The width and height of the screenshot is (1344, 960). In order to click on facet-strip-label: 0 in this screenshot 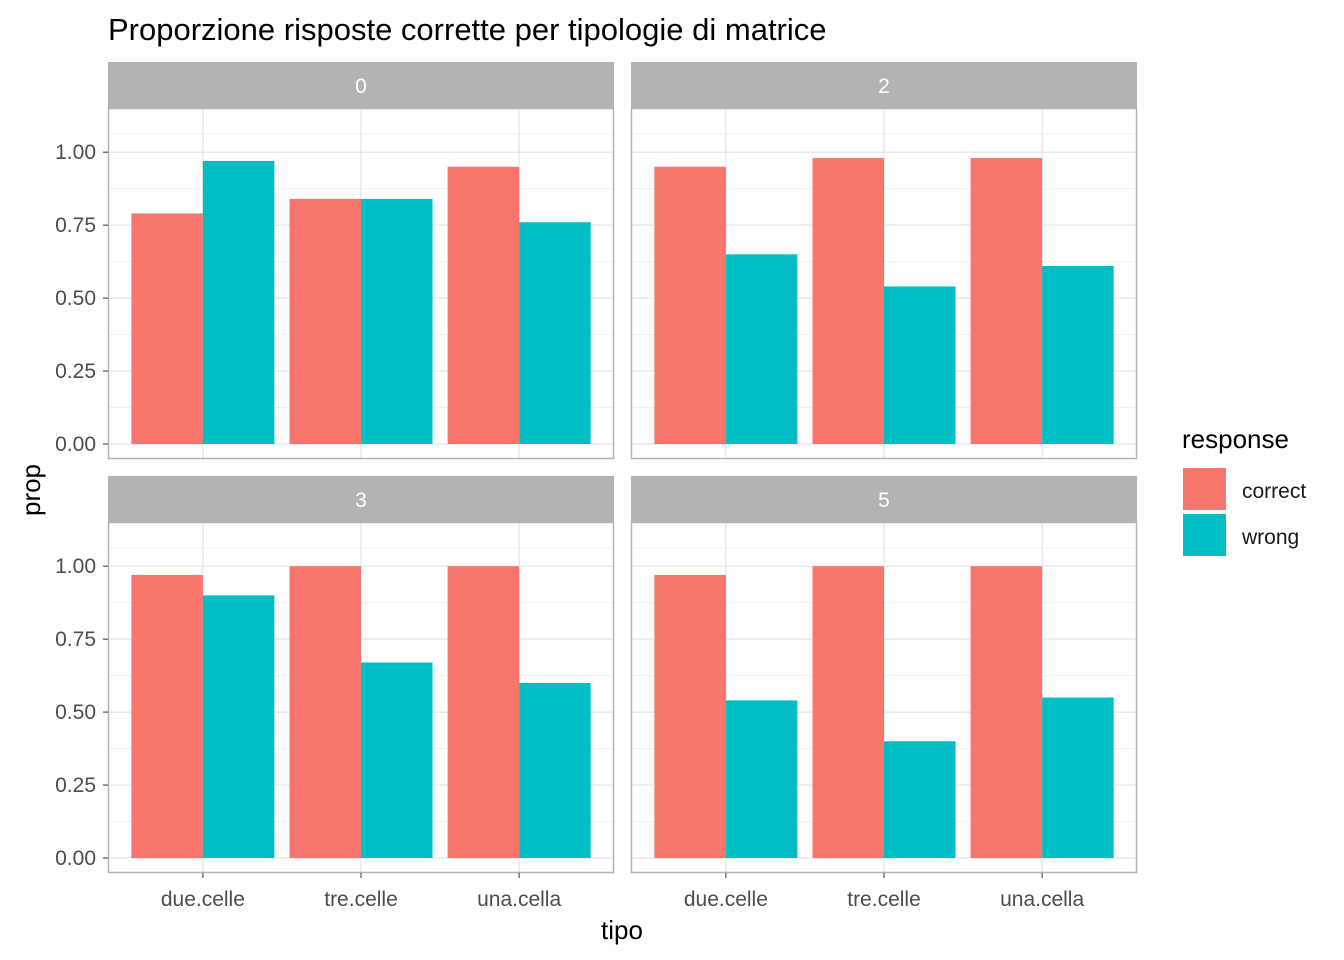, I will do `click(361, 86)`.